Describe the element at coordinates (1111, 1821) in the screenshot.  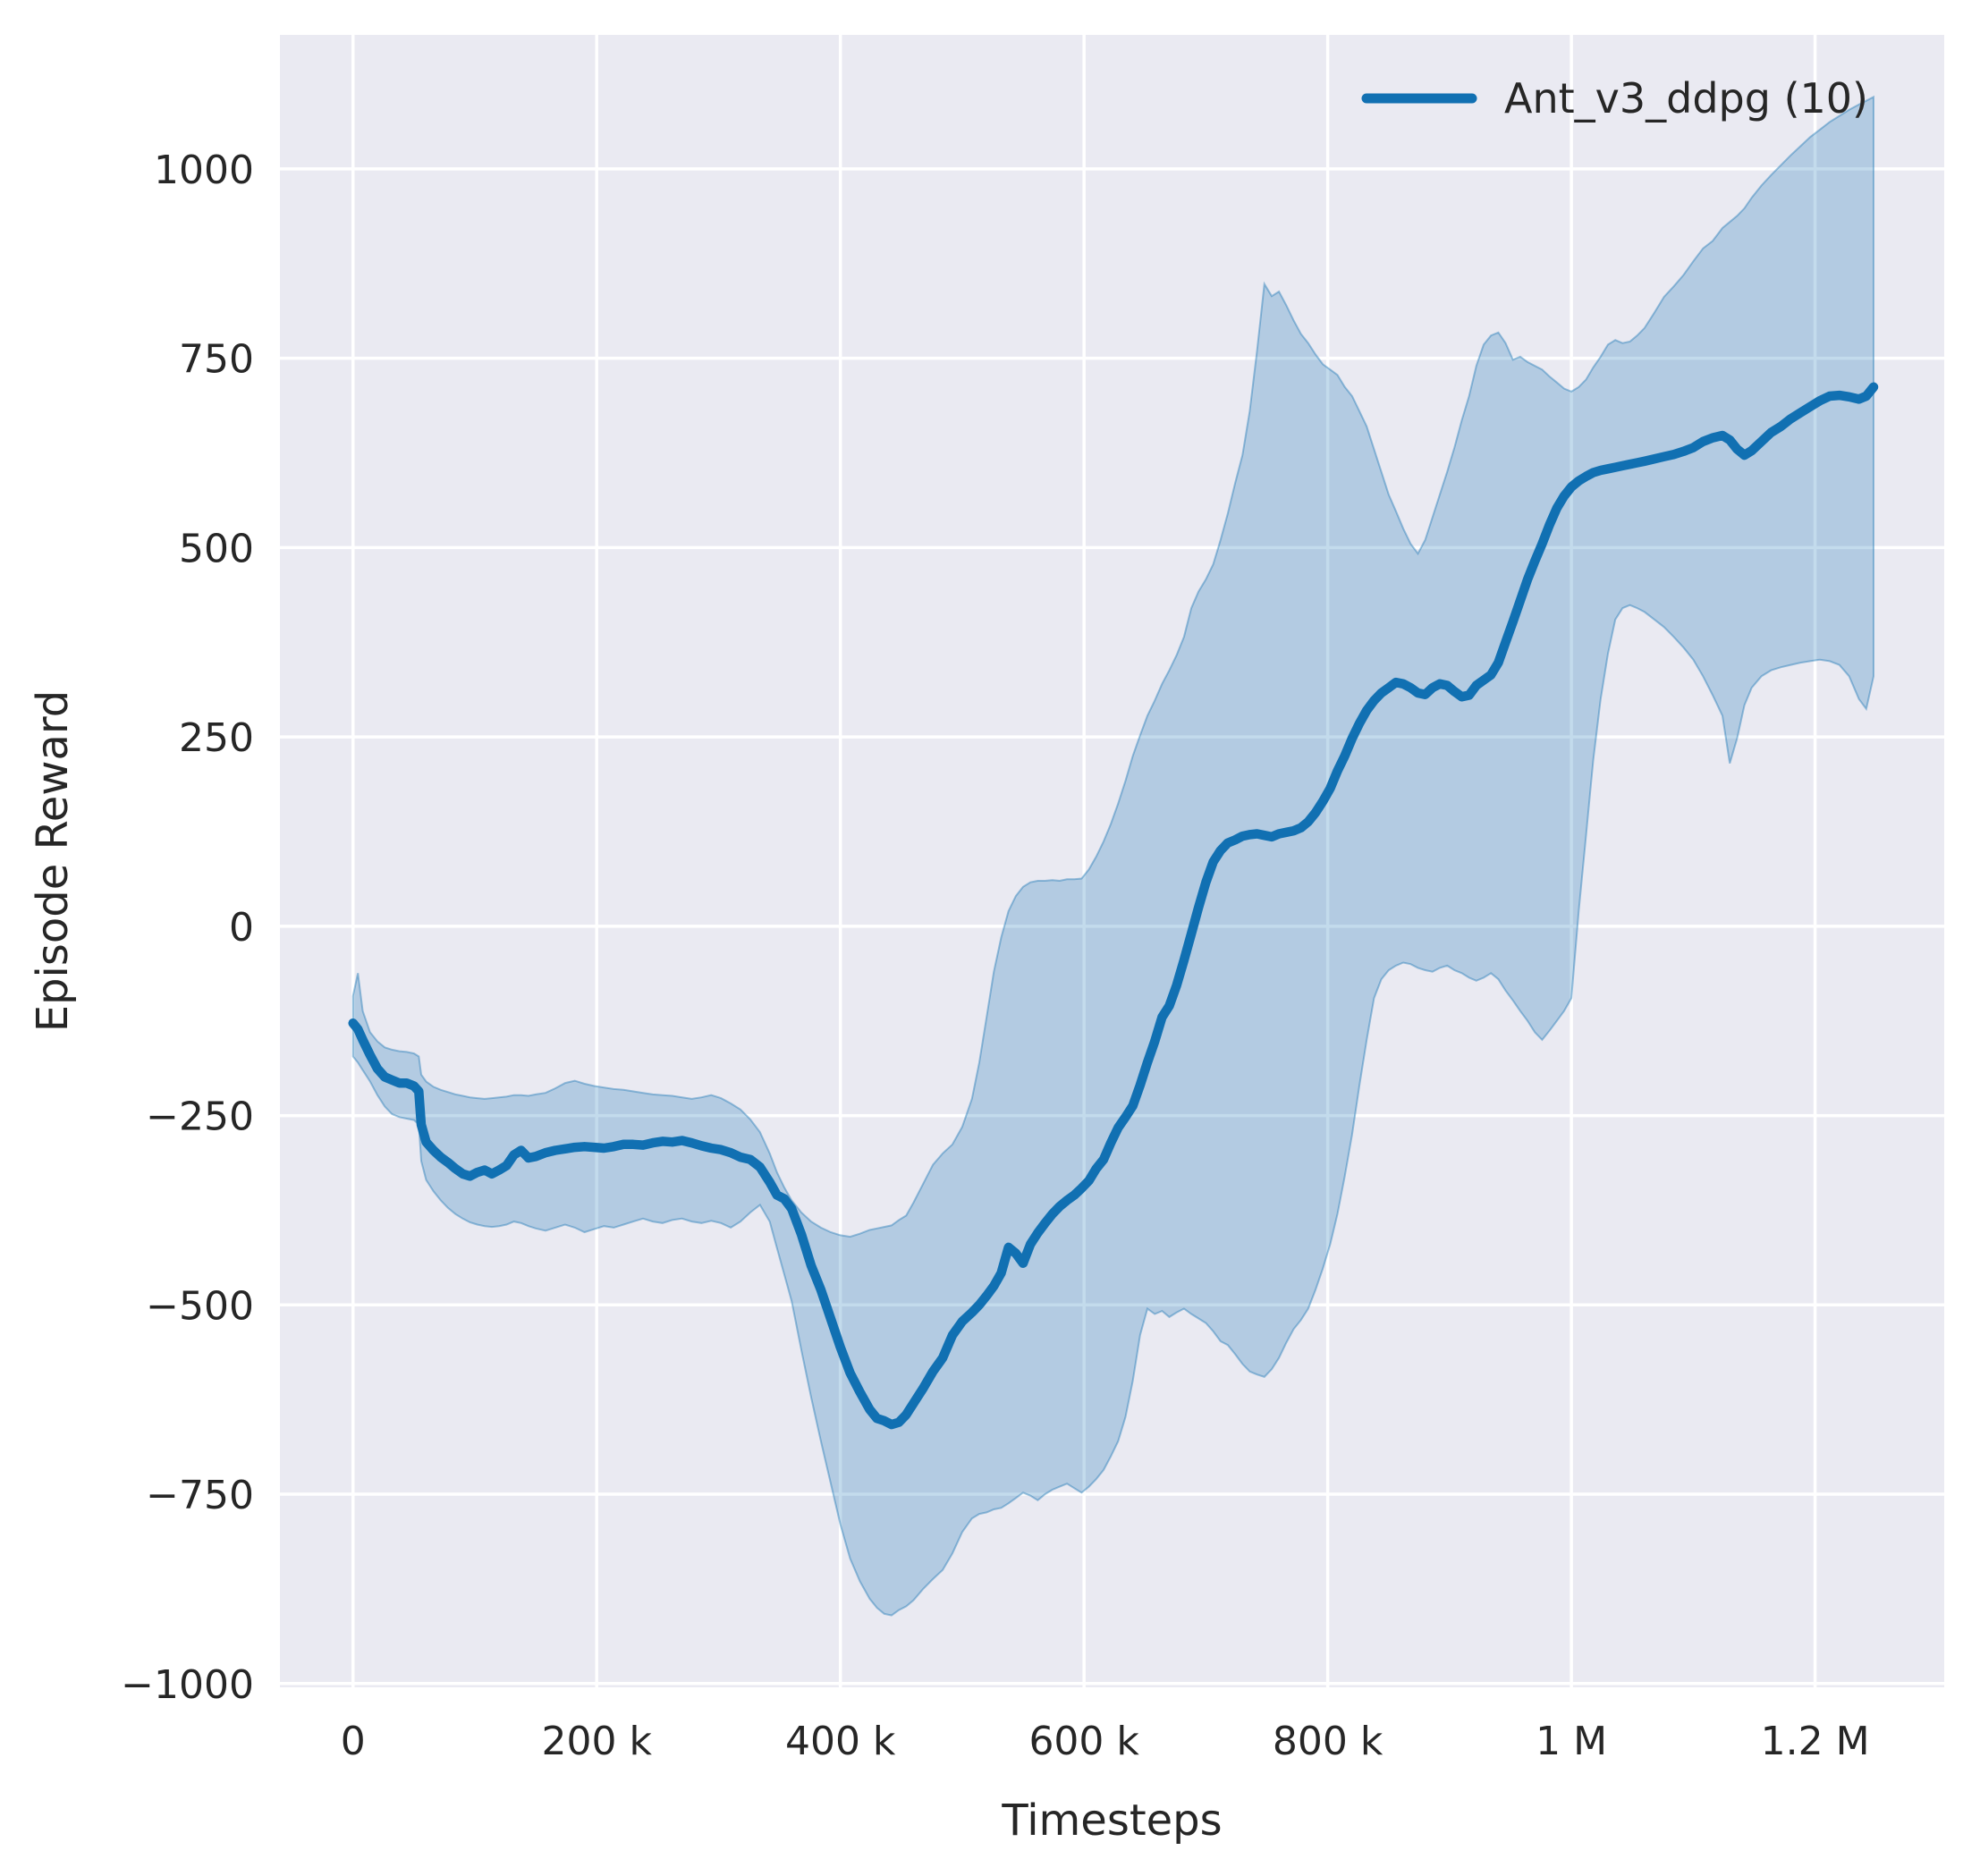
I see `x-axis-label: Timesteps` at that location.